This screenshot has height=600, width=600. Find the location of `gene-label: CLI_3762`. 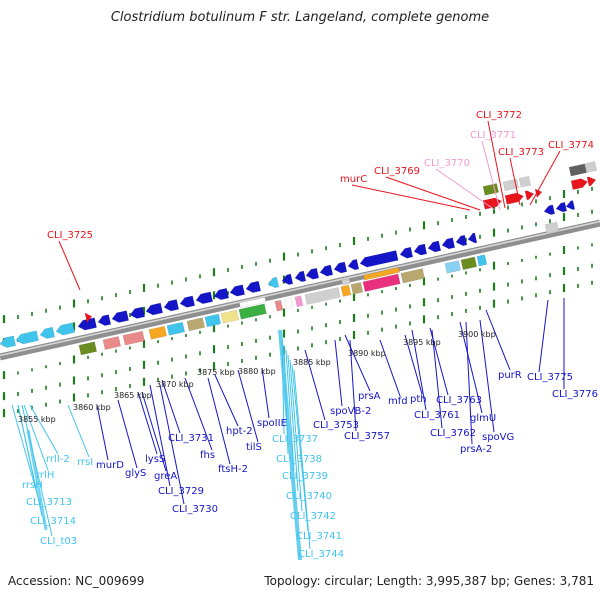

gene-label: CLI_3762 is located at coordinates (453, 433).